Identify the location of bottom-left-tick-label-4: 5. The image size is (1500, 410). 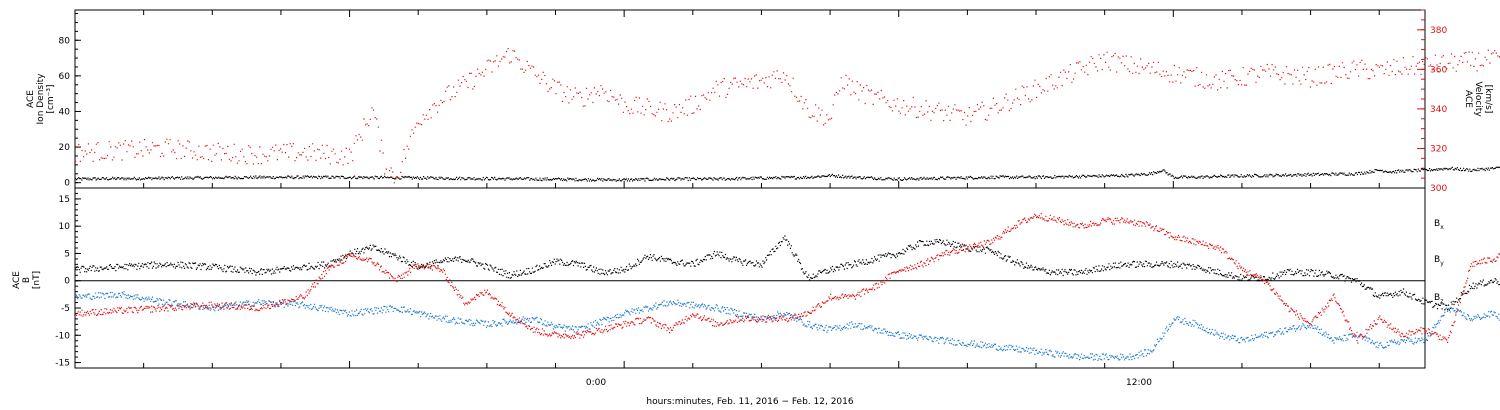
(67, 254).